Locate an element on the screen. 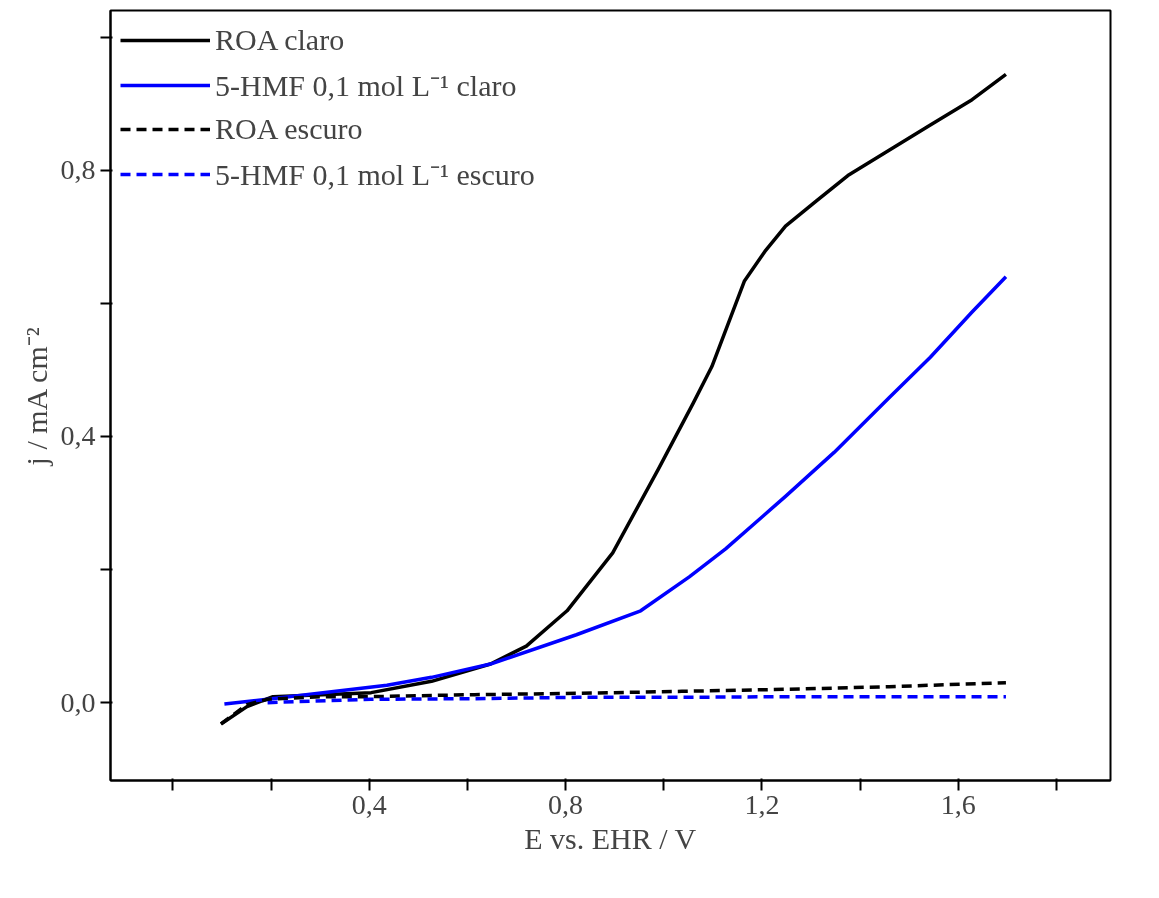  y-tick-label: 0,4 is located at coordinates (78, 436).